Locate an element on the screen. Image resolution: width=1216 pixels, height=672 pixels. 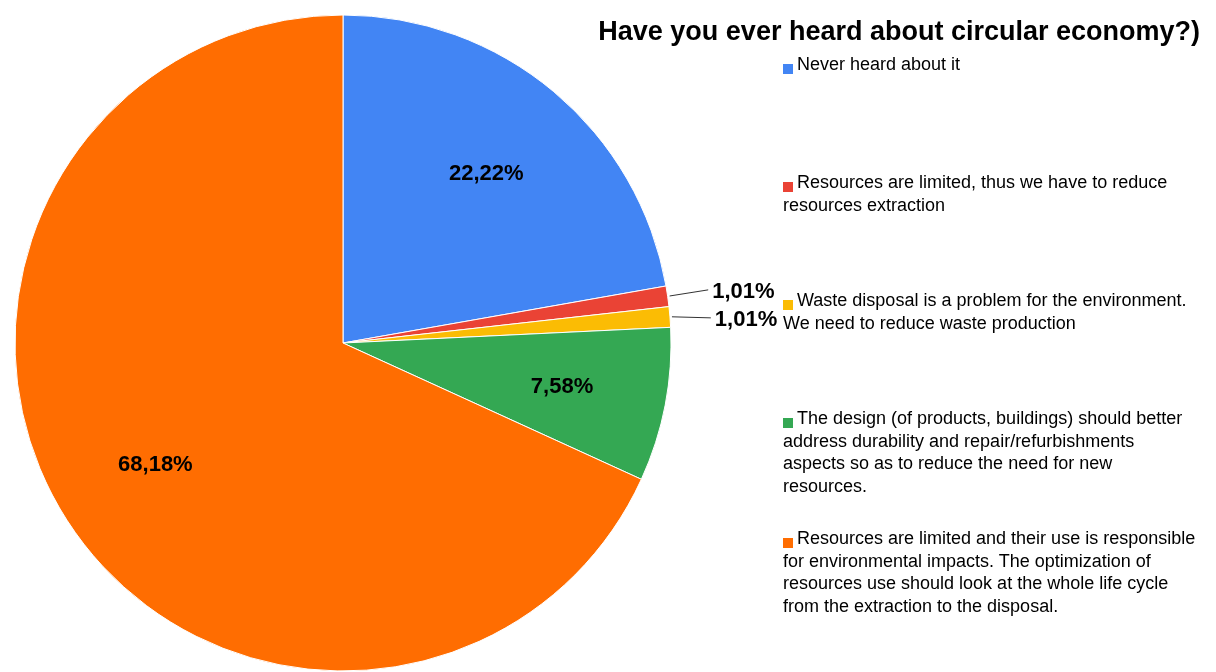
data-label: 68,18% is located at coordinates (155, 464).